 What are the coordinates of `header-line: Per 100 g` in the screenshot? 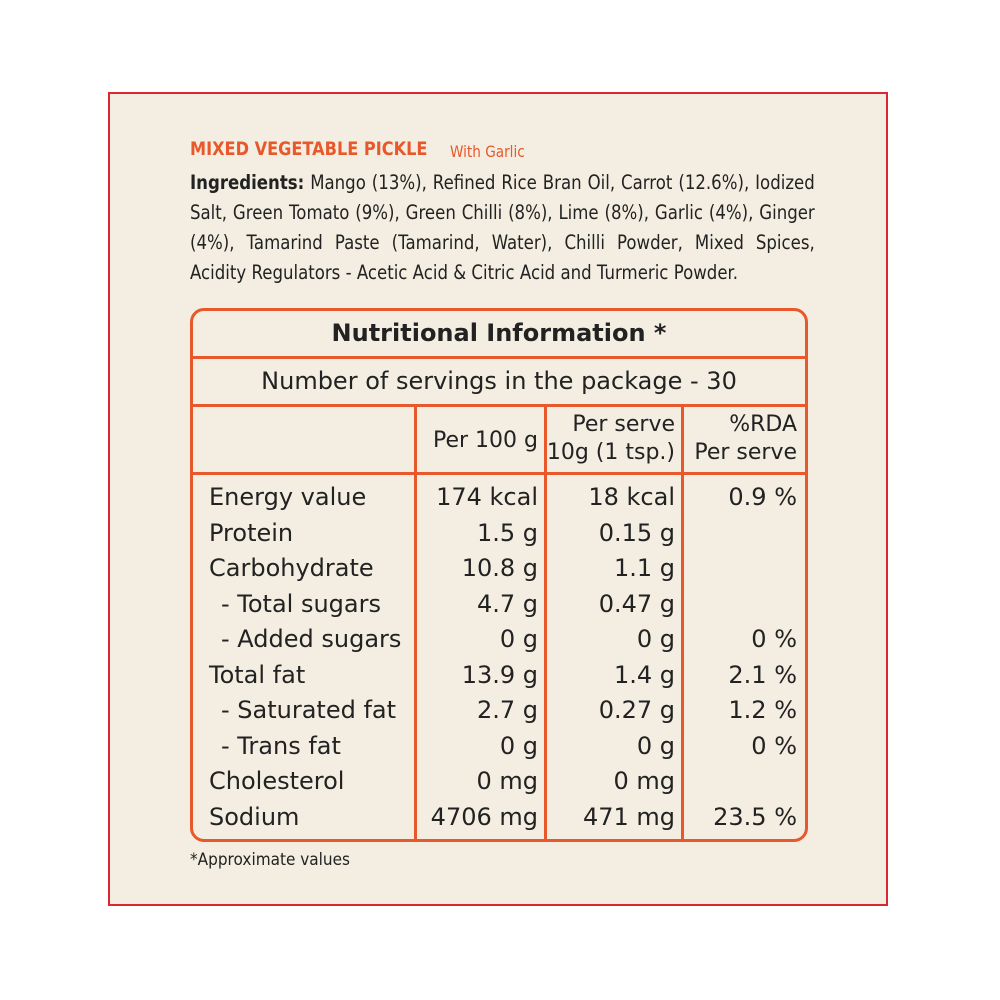 It's located at (485, 440).